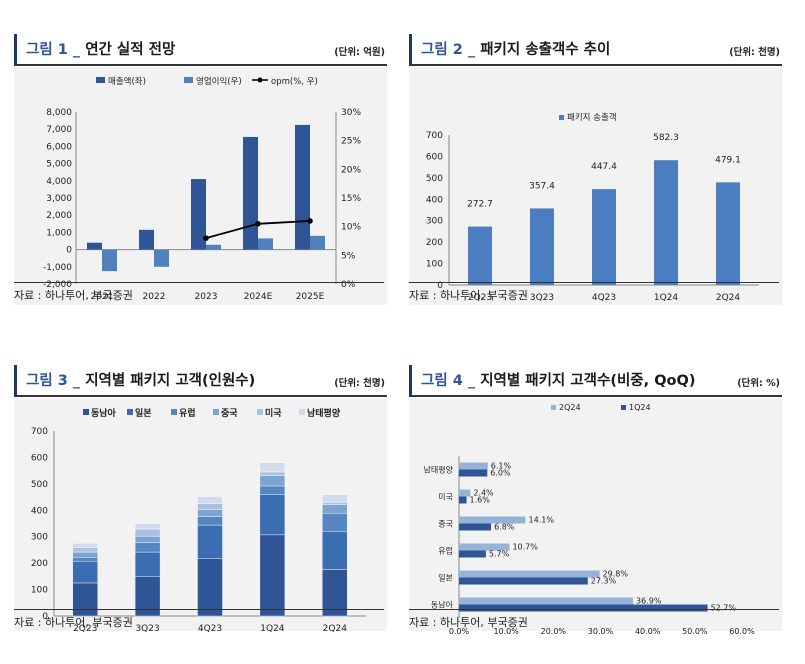 Image resolution: width=805 pixels, height=664 pixels. Describe the element at coordinates (258, 297) in the screenshot. I see `x-tick-label: 2024E` at that location.